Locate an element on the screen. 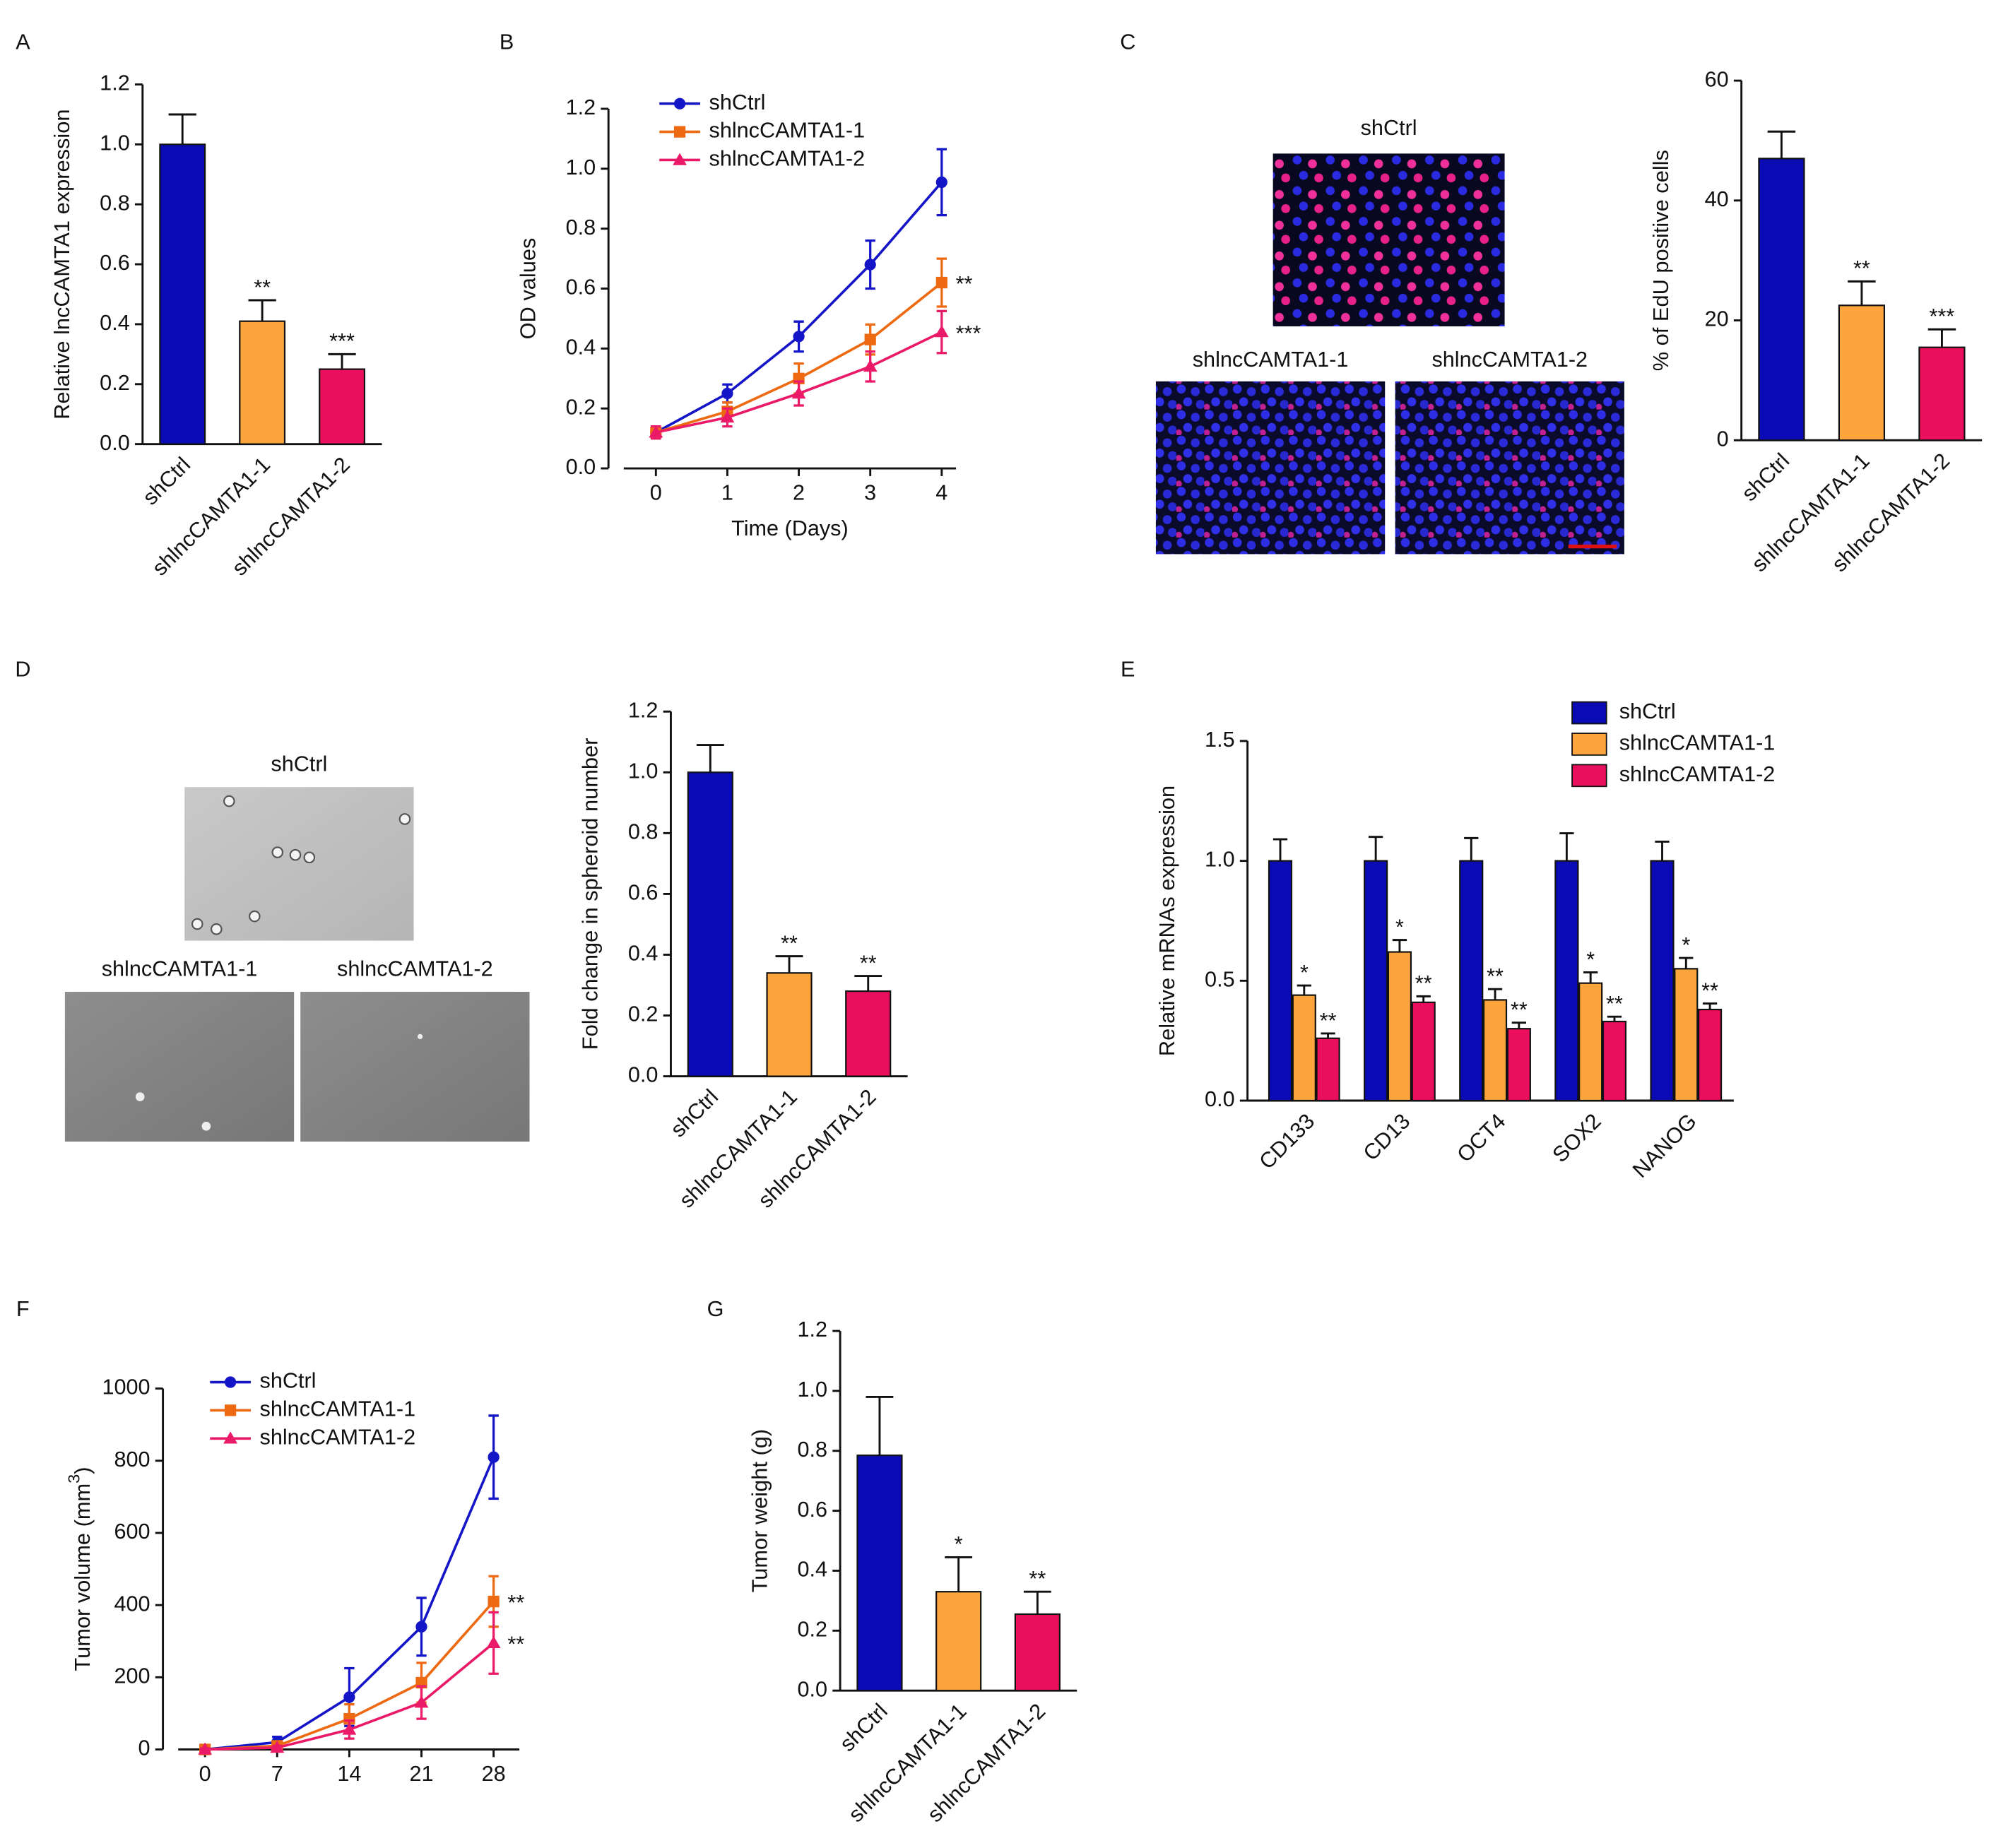 This screenshot has height=1848, width=1996. y-tick-label: 40 is located at coordinates (1717, 198).